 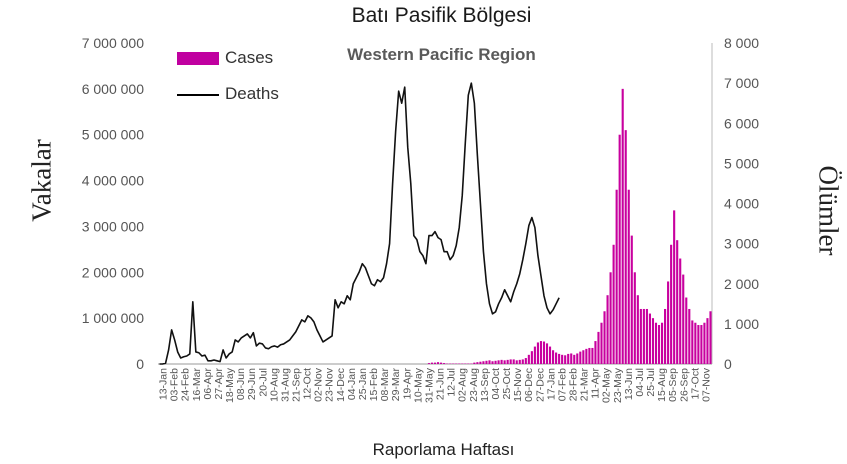 I want to click on x-axis-label: Raporlama Haftası, so click(x=443, y=449).